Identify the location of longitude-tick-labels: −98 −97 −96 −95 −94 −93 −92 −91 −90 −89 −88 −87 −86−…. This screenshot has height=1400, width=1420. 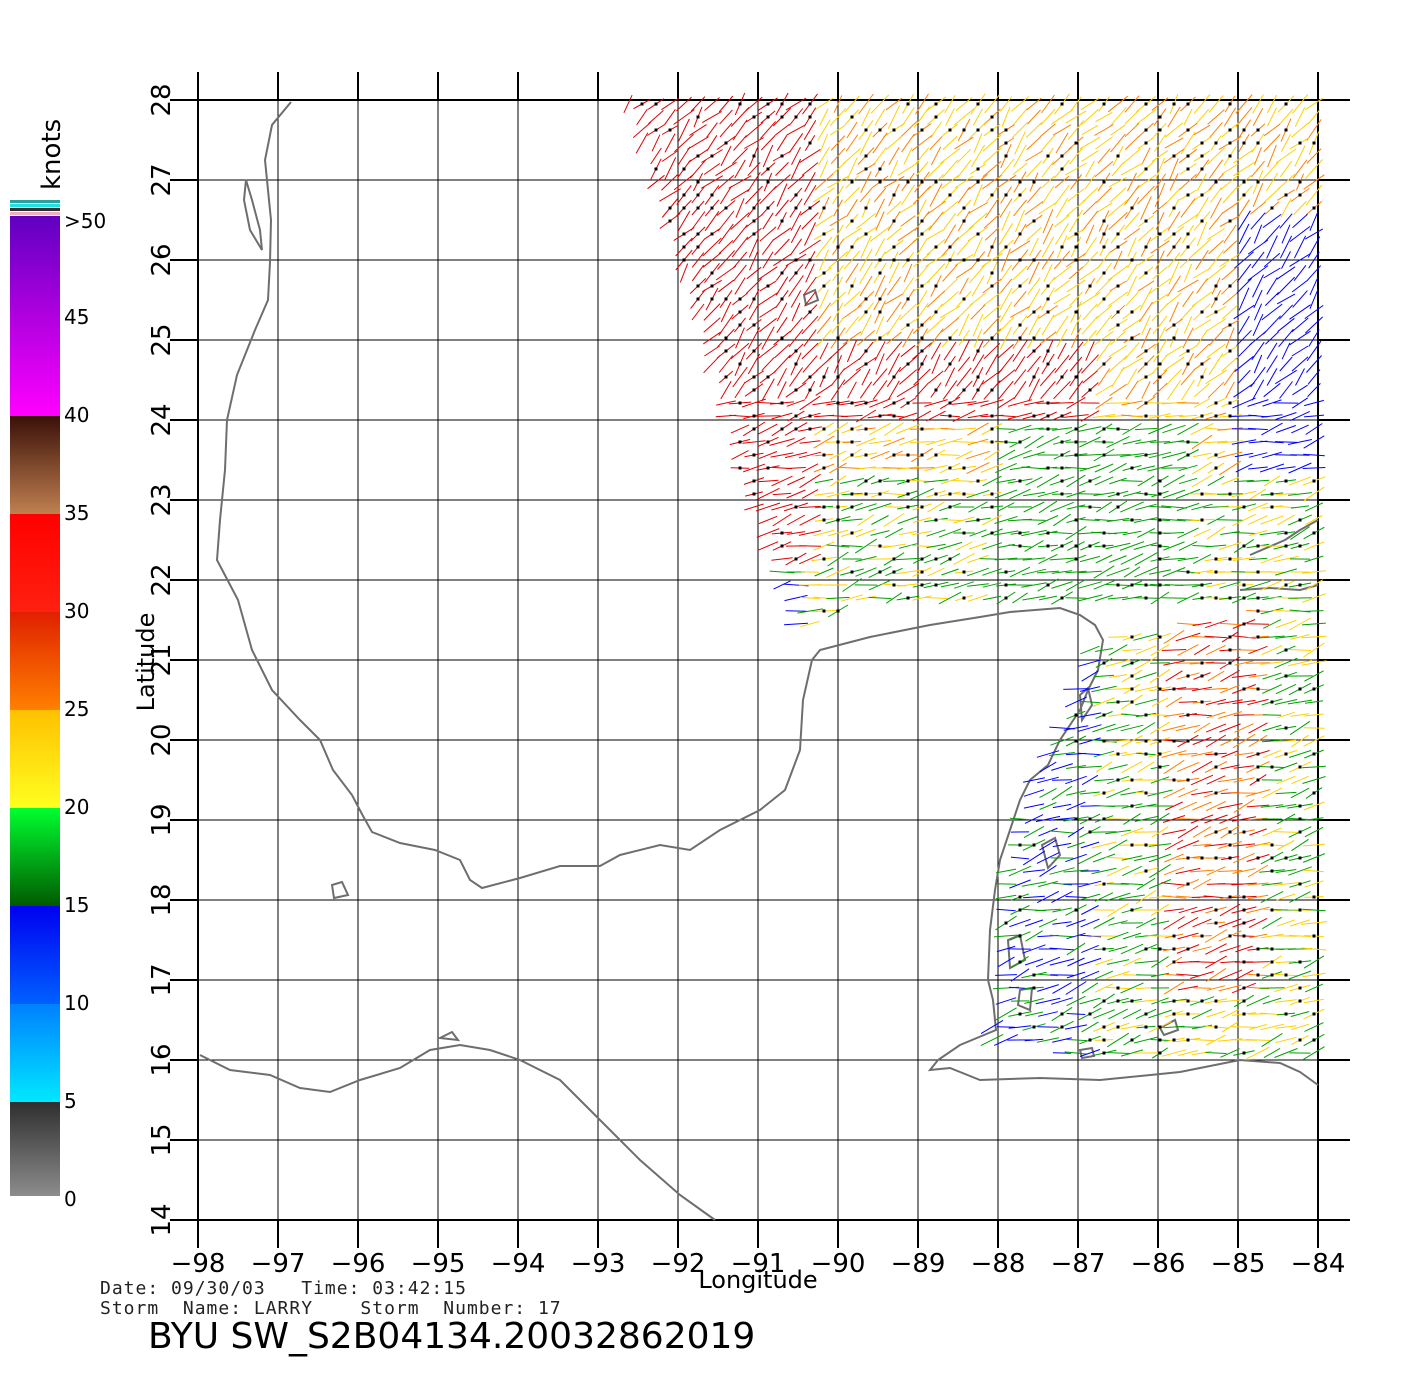
(758, 1264).